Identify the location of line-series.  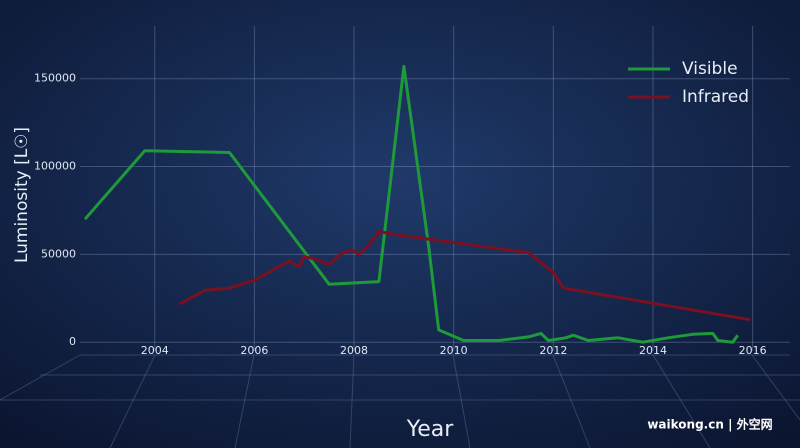
(464, 276).